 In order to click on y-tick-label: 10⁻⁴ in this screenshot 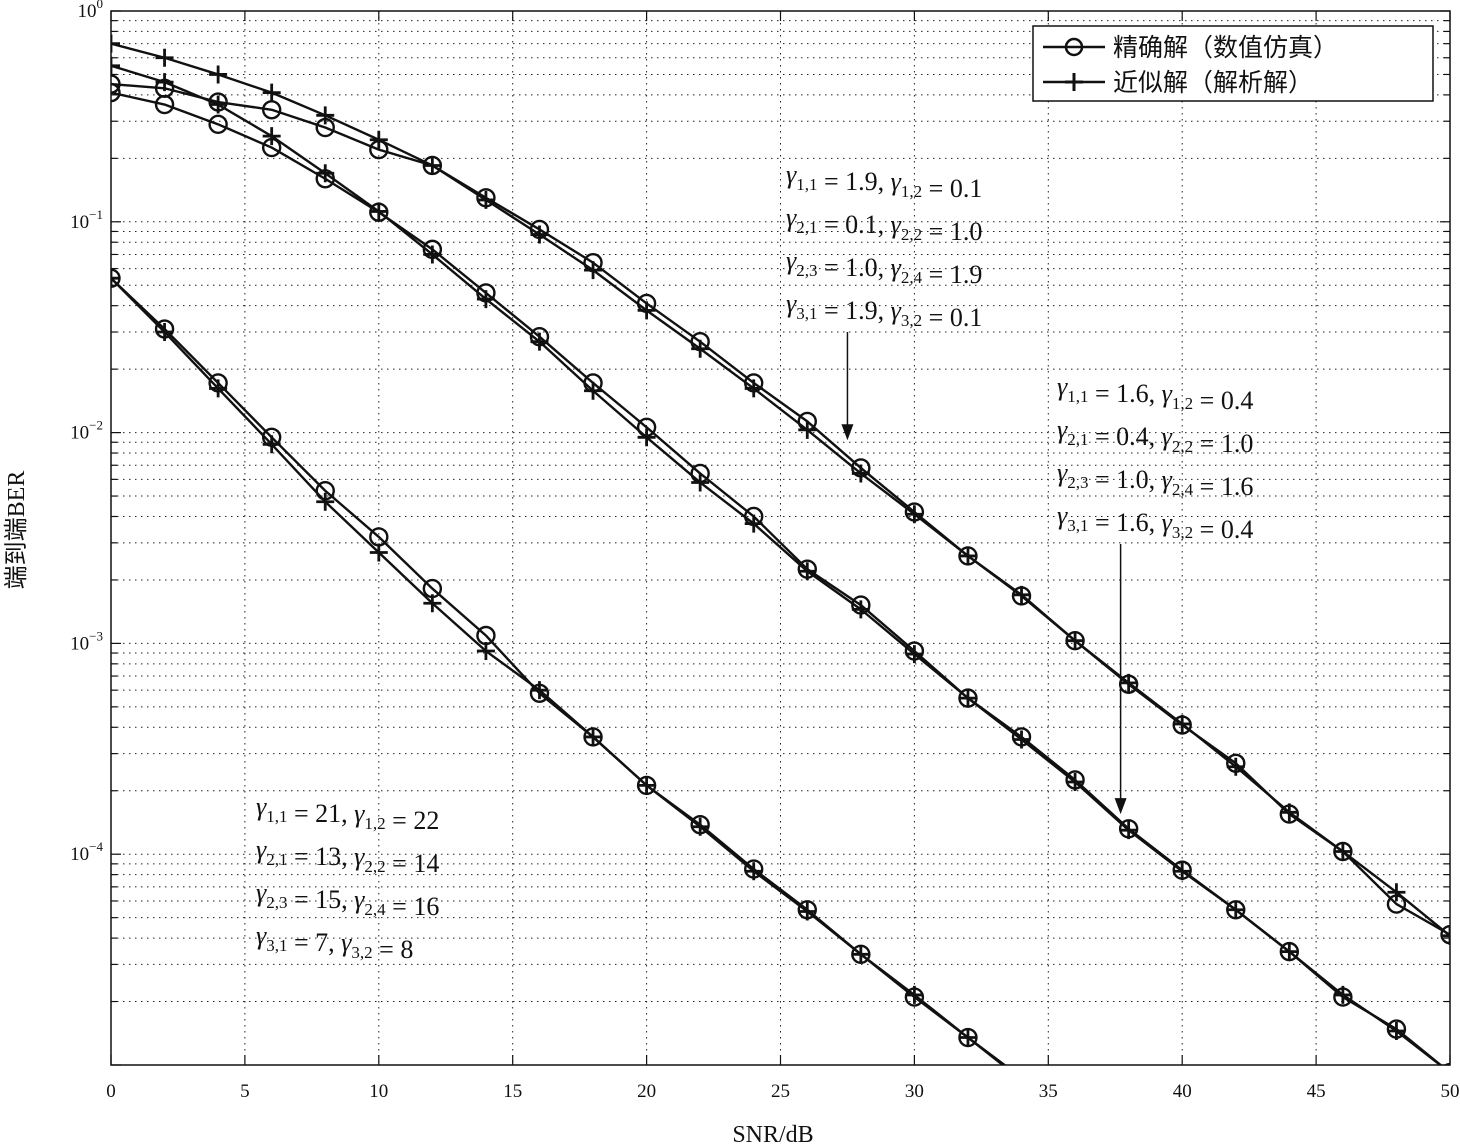, I will do `click(86, 852)`.